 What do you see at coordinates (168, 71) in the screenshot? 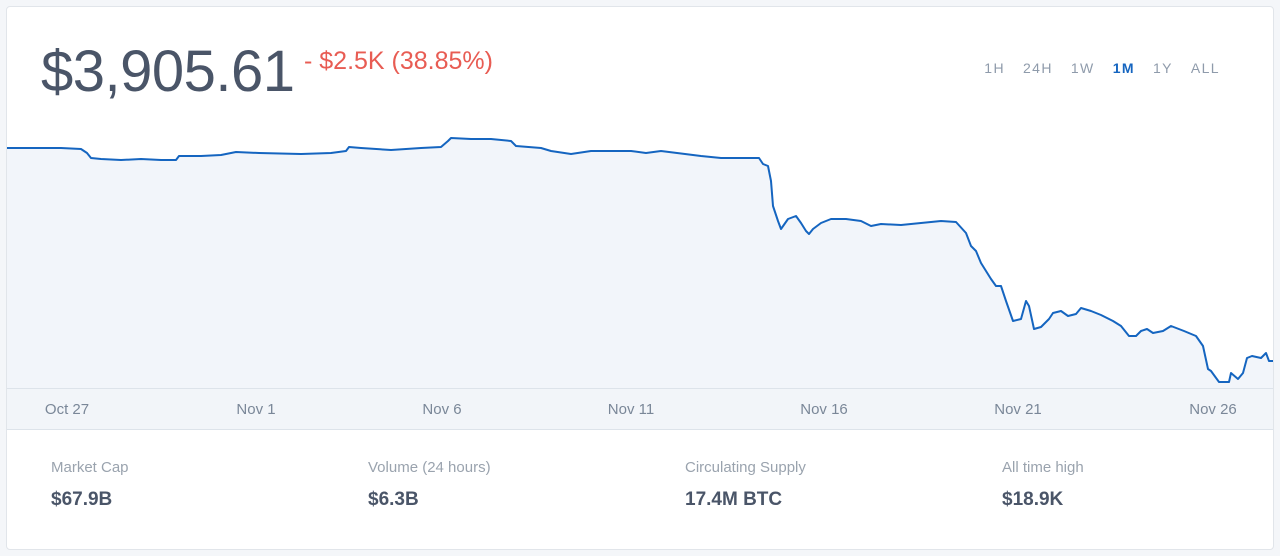
I see `current-price: $3,905.61` at bounding box center [168, 71].